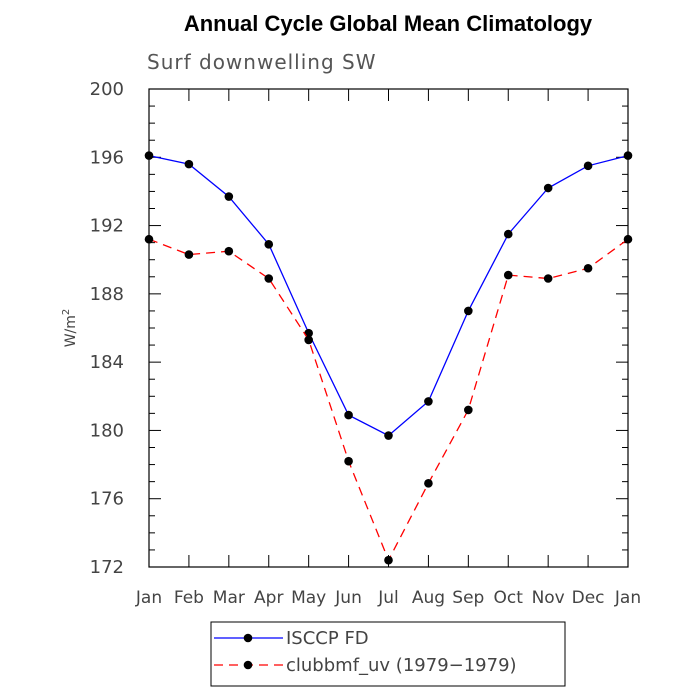  Describe the element at coordinates (509, 598) in the screenshot. I see `x-tick-label: Oct` at that location.